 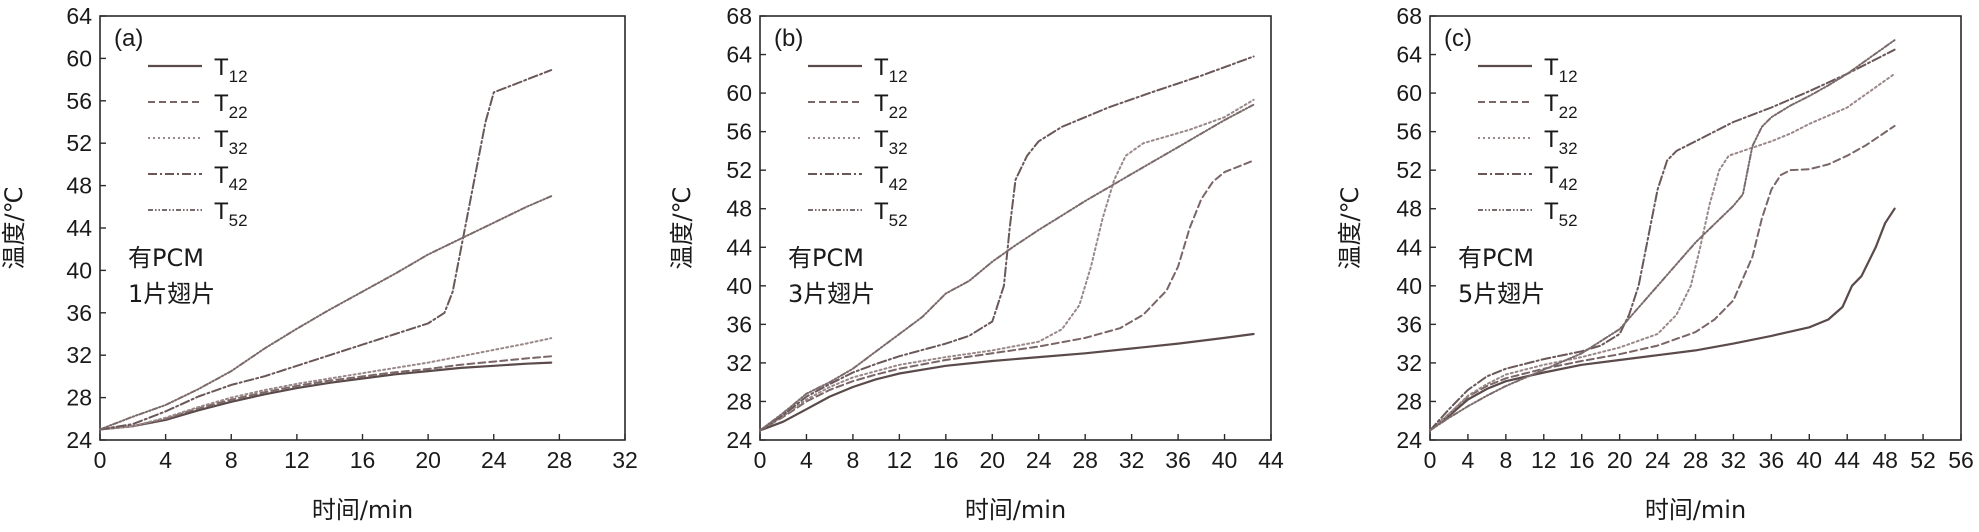 I want to click on annotation-text: 1片翅片, so click(x=171, y=294).